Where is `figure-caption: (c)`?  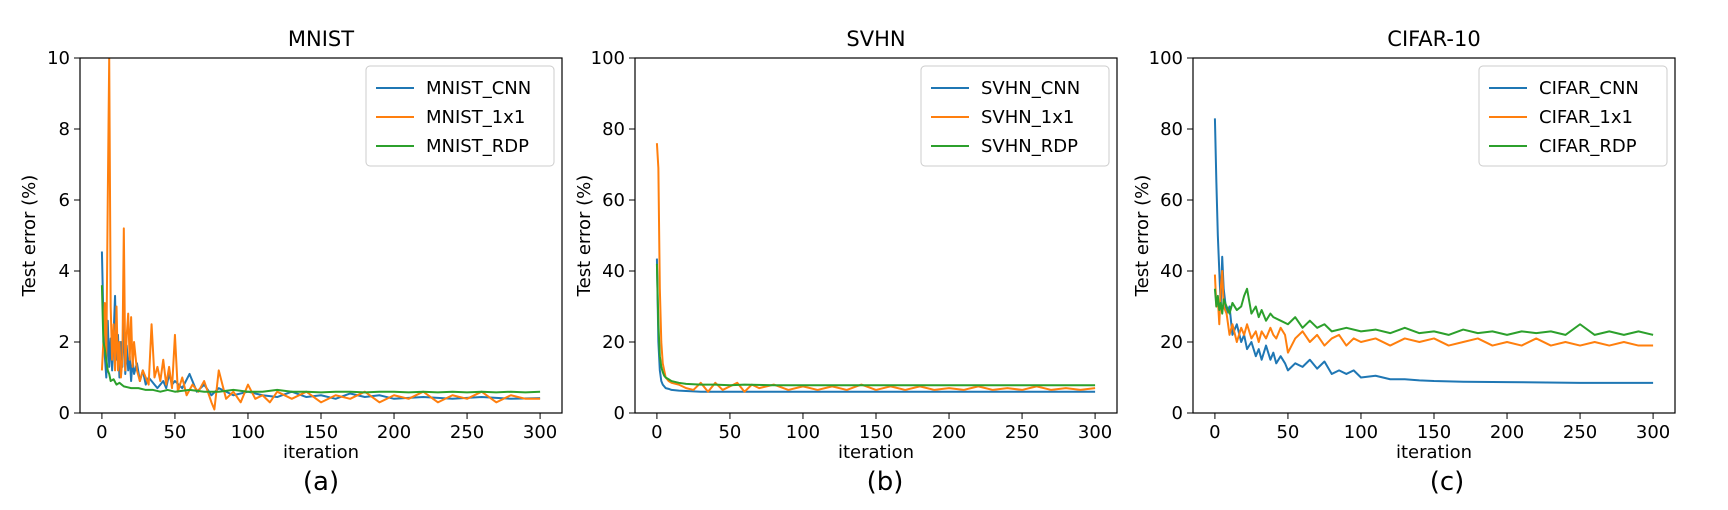 figure-caption: (c) is located at coordinates (1447, 482).